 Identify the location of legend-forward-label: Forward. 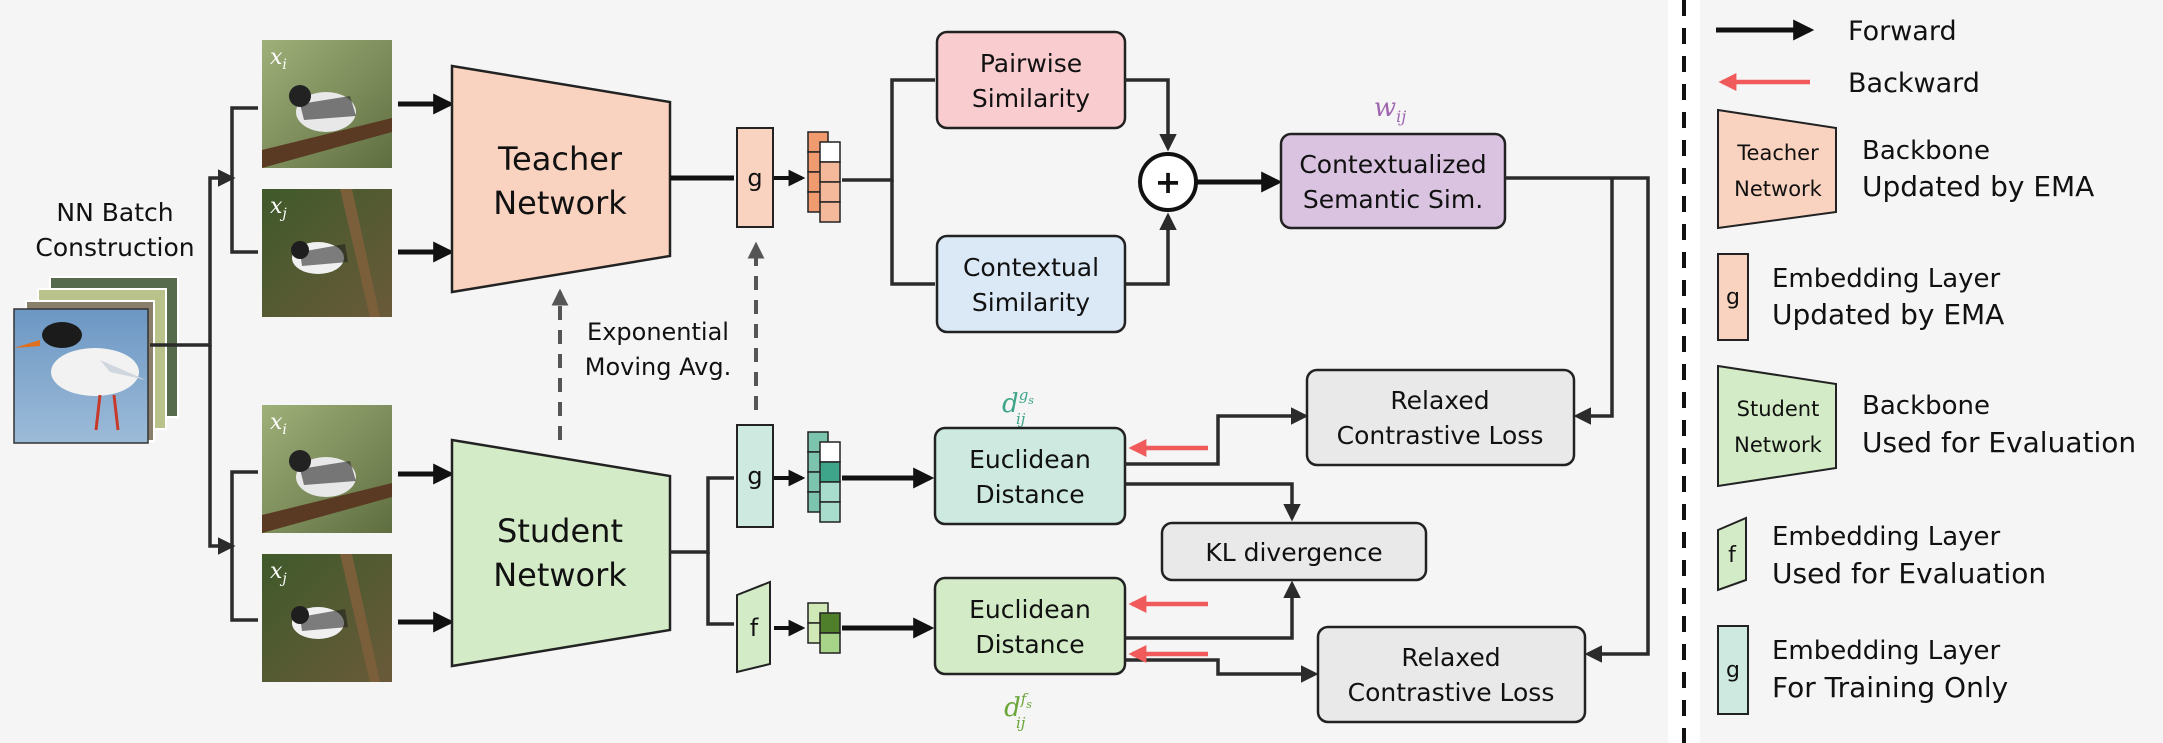
(1902, 31).